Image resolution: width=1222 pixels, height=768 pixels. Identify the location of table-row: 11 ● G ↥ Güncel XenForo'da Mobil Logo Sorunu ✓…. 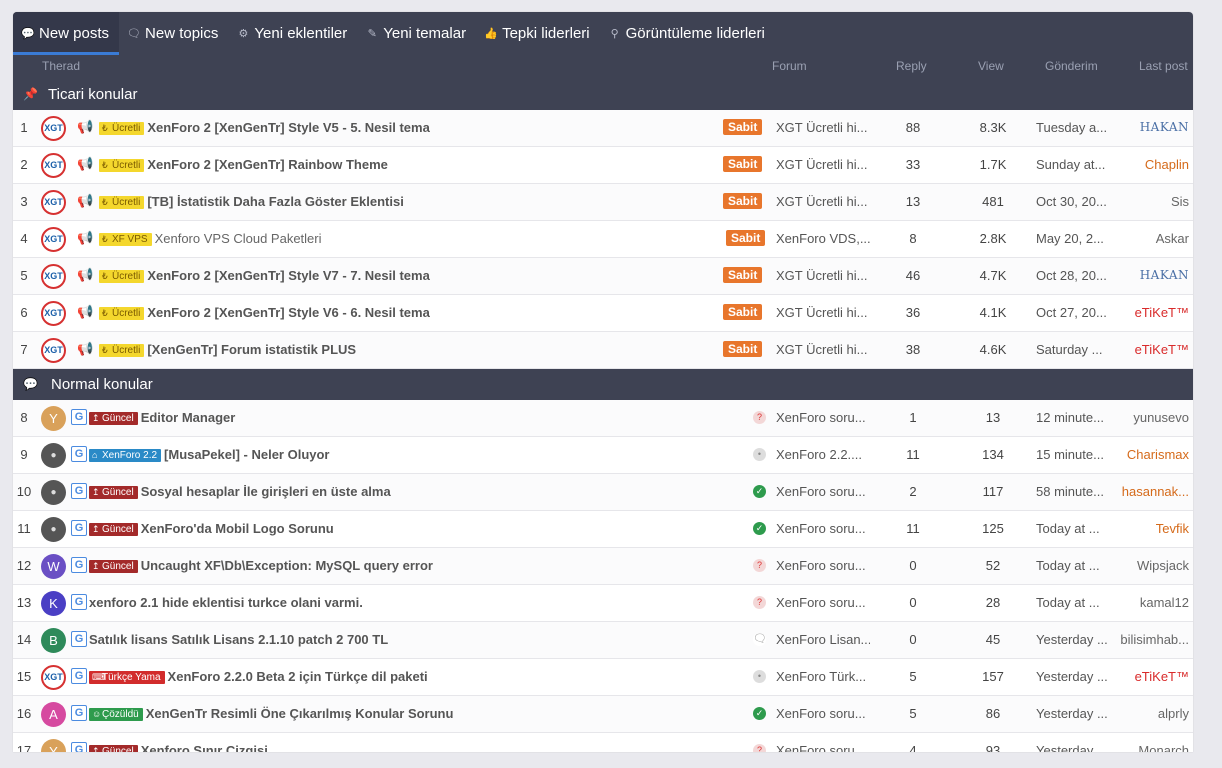
(603, 529).